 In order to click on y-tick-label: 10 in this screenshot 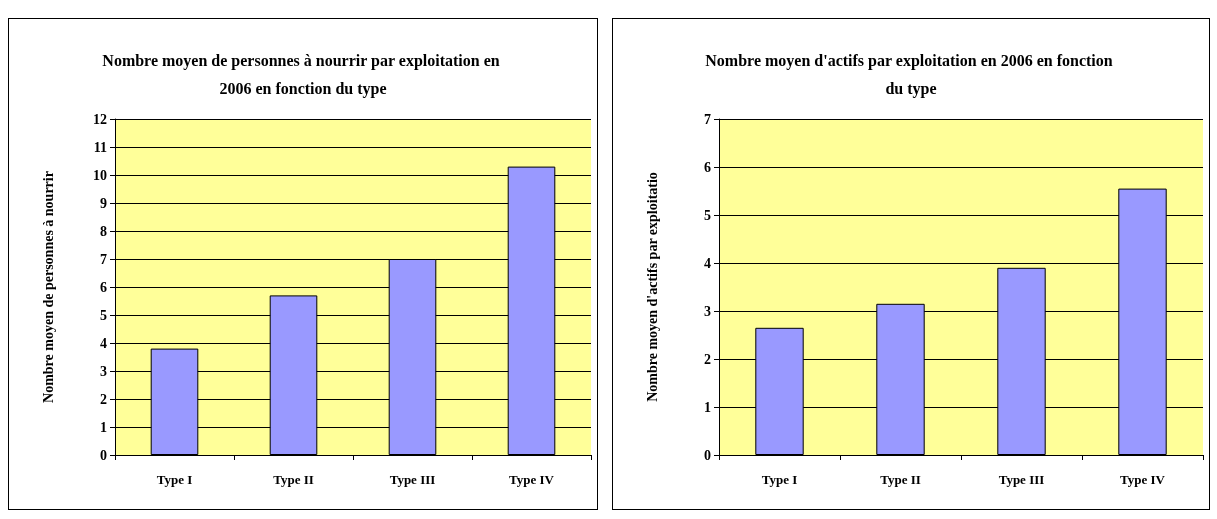, I will do `click(100, 175)`.